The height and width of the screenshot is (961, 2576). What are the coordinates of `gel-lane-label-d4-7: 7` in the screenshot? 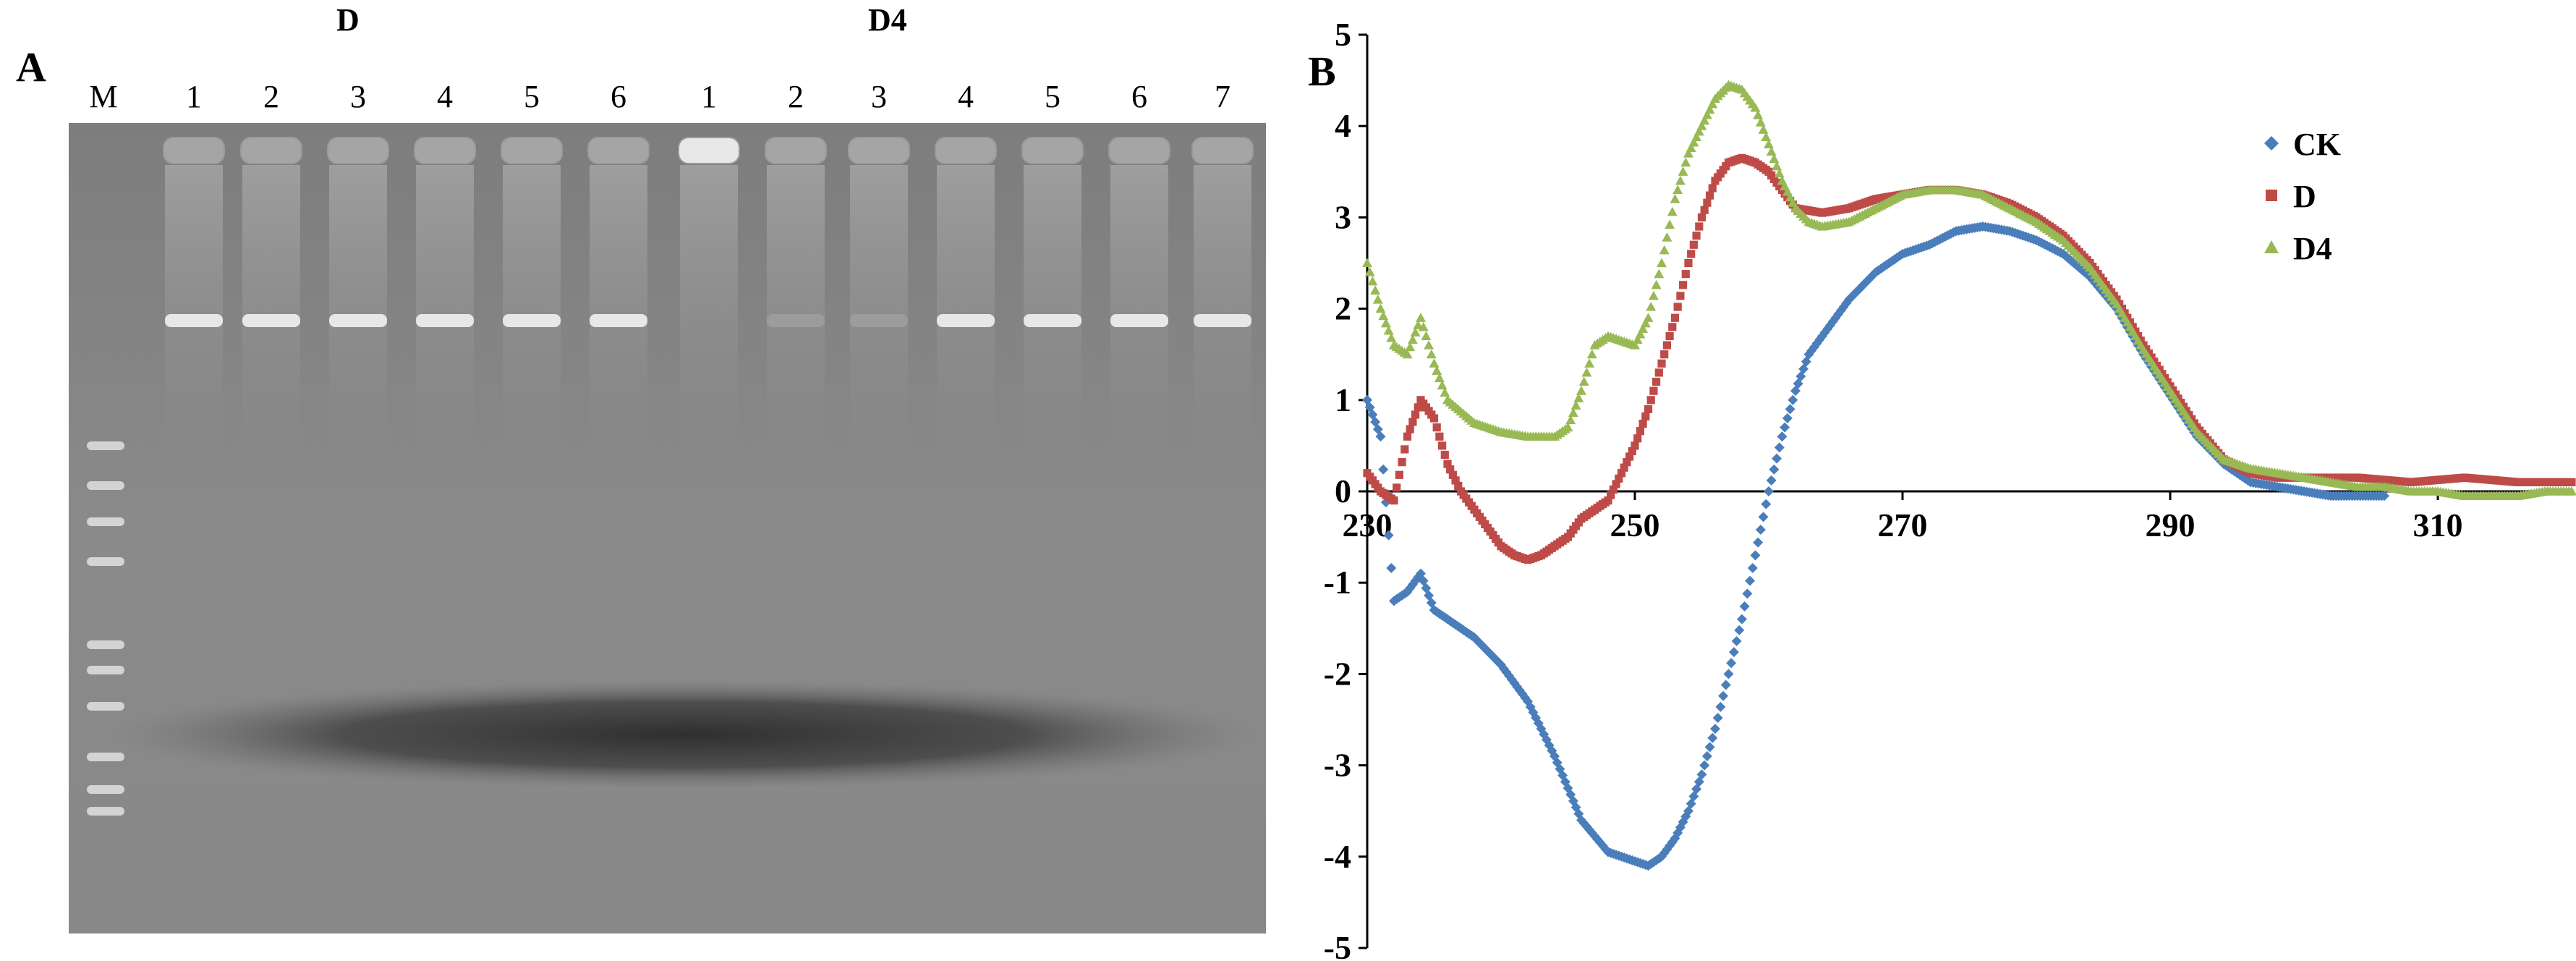 It's located at (1222, 96).